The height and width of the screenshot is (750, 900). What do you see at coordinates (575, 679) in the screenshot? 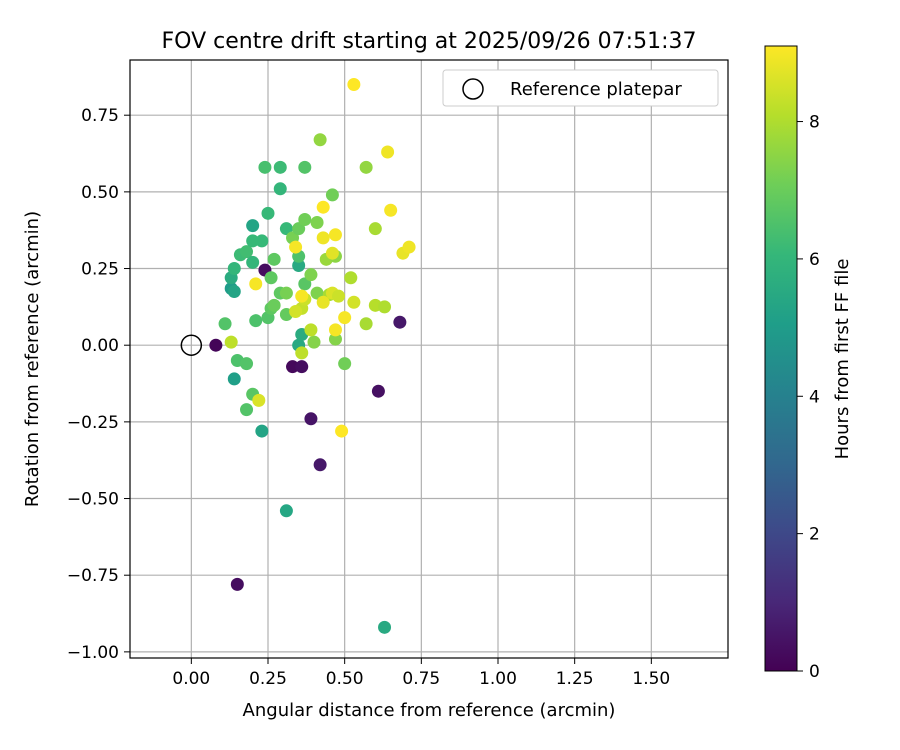
I see `x-tick-label: 1.25` at bounding box center [575, 679].